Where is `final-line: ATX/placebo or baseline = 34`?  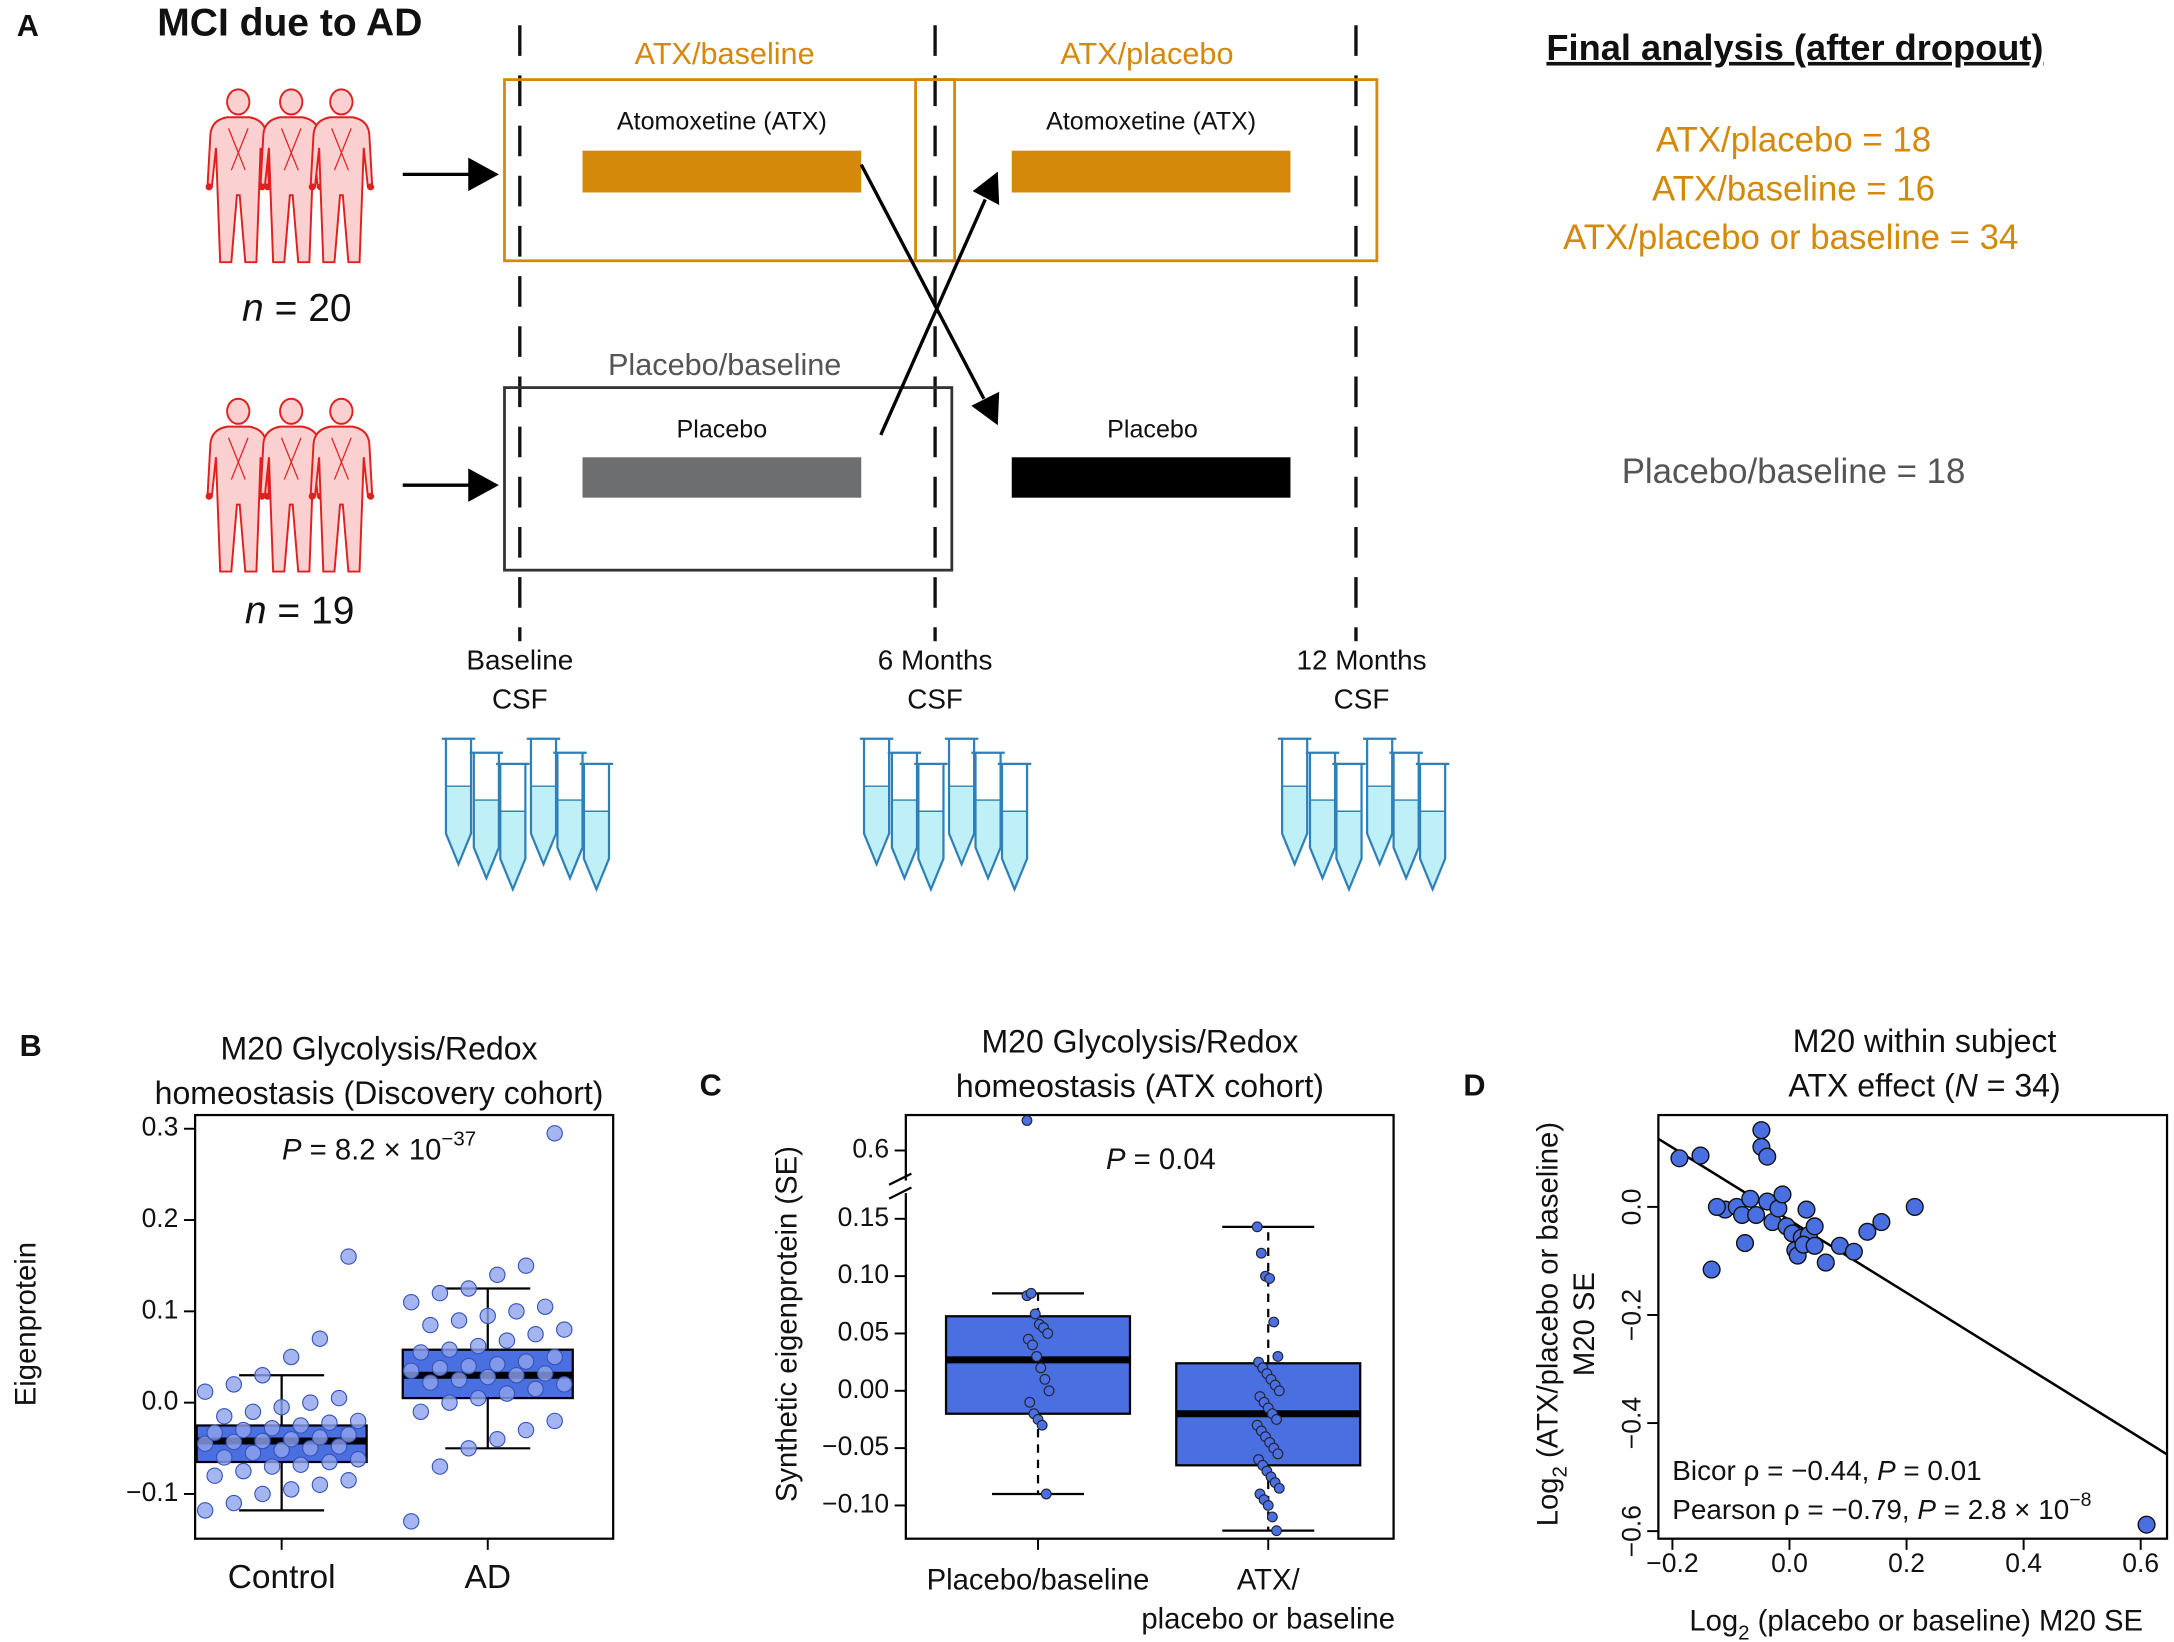 final-line: ATX/placebo or baseline = 34 is located at coordinates (1790, 237).